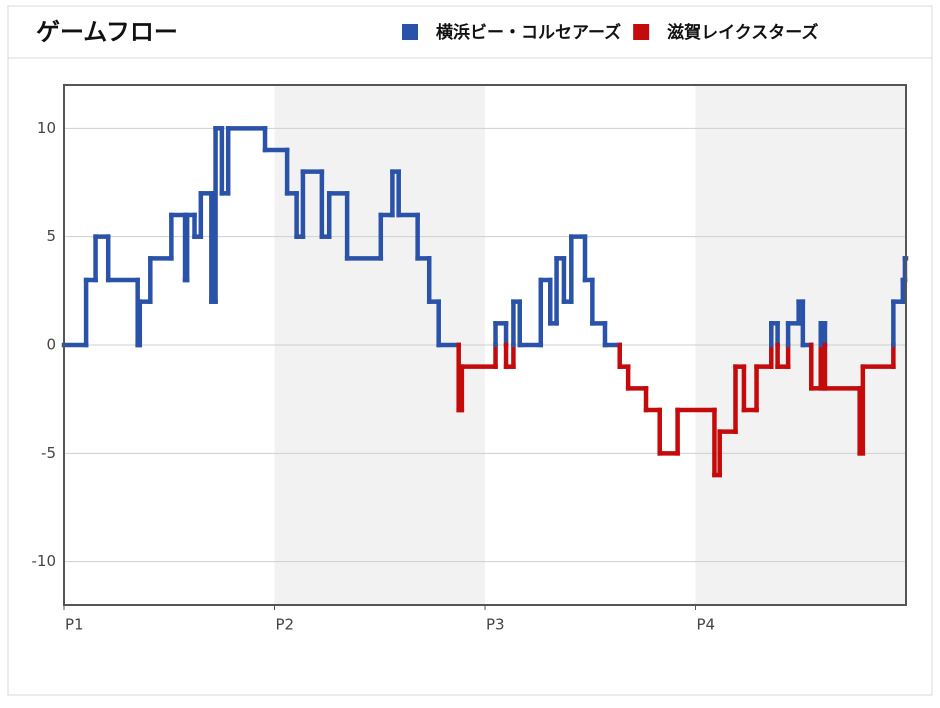  I want to click on y-tick-label: 10, so click(46, 128).